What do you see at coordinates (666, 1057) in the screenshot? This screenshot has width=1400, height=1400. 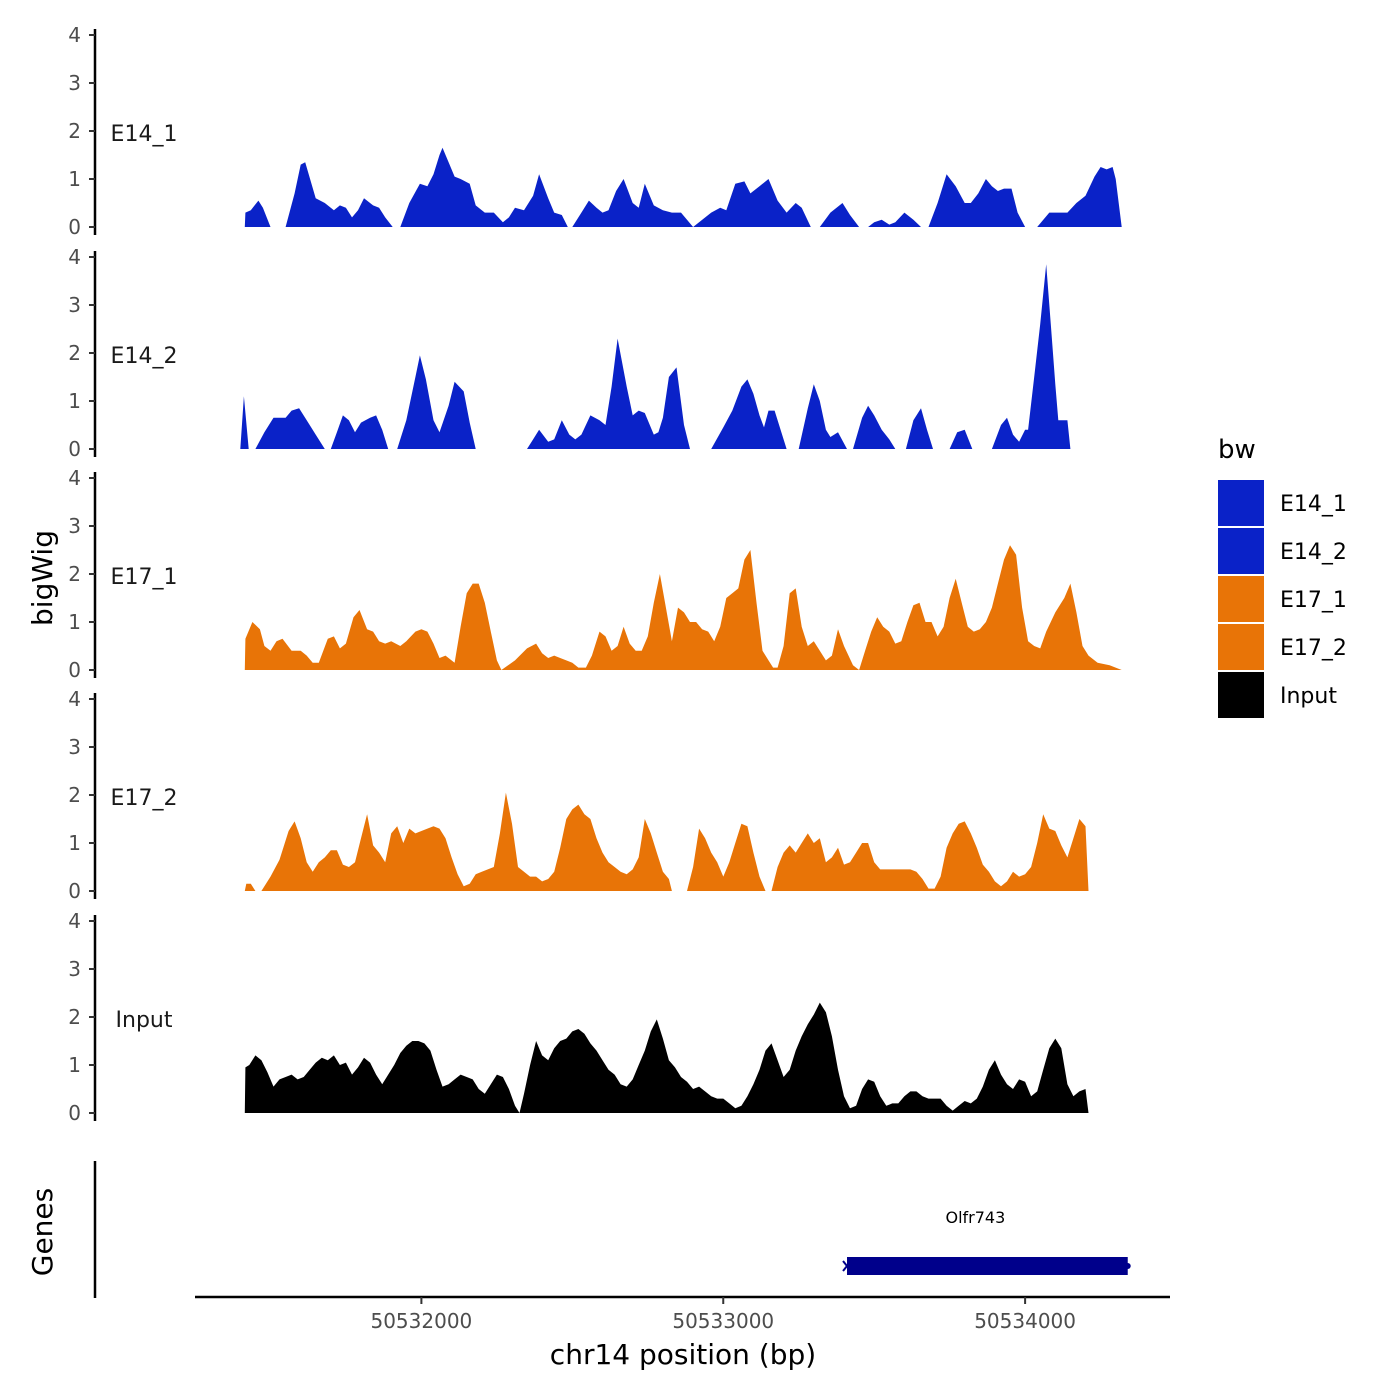 I see `signal-area-Input` at bounding box center [666, 1057].